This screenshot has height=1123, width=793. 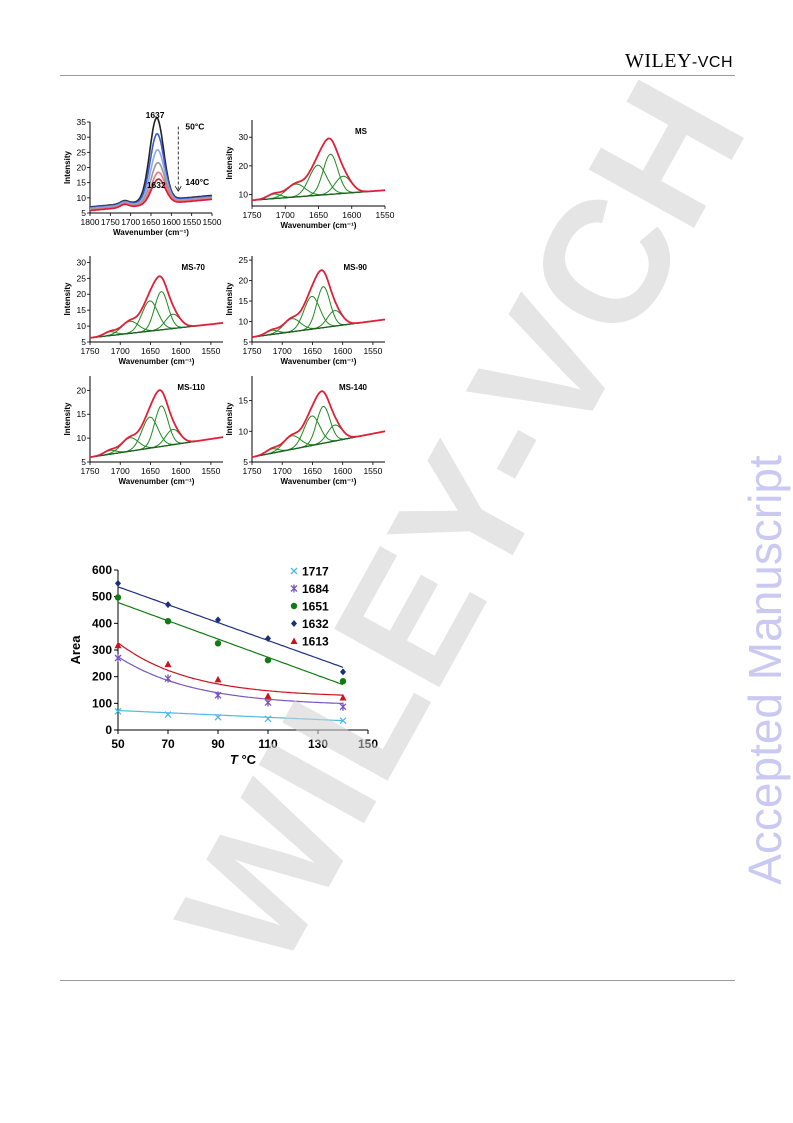 I want to click on legend-label-1717: 1717, so click(x=315, y=572).